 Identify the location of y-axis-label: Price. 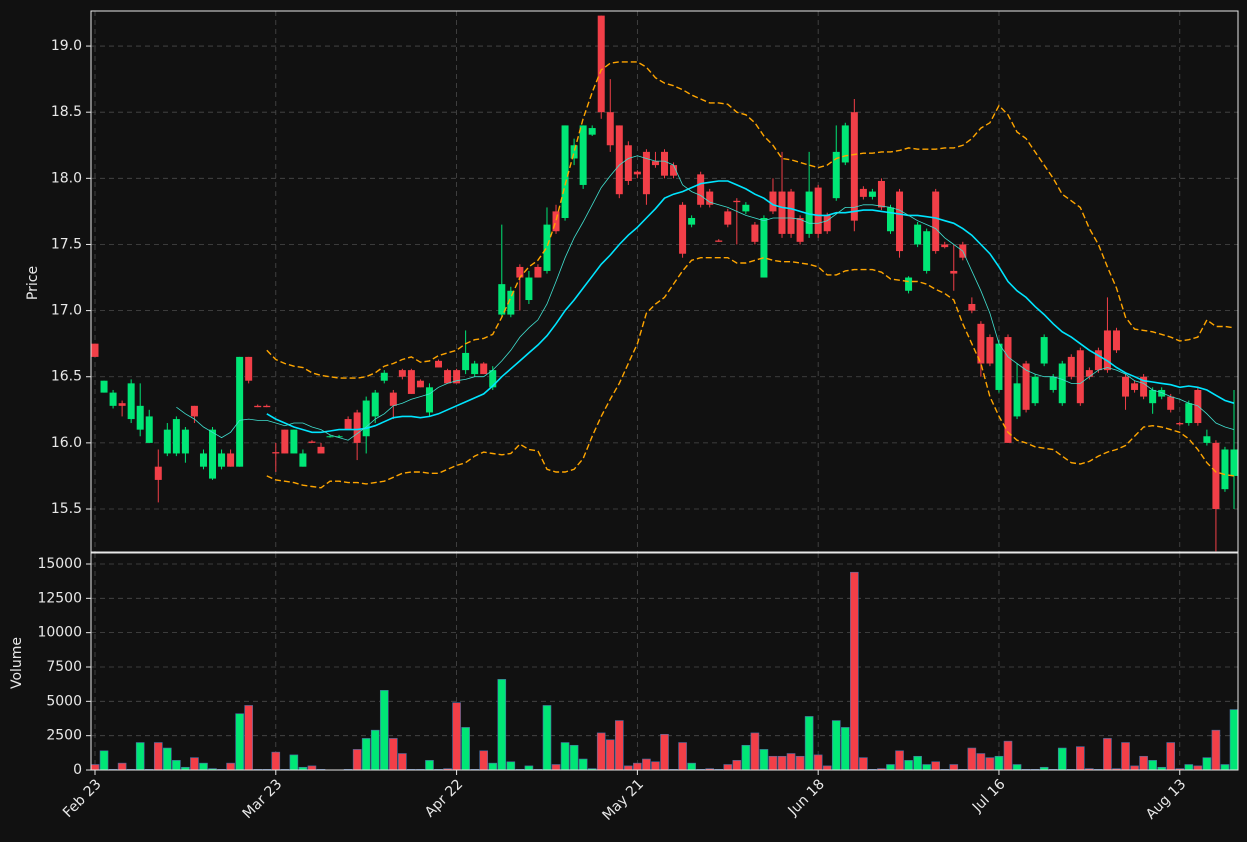
(33, 283).